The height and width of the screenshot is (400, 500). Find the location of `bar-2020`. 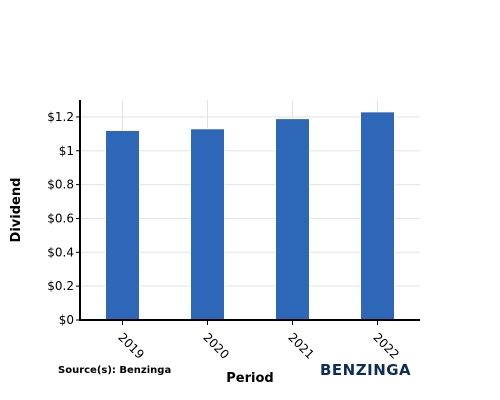

bar-2020 is located at coordinates (207, 224).